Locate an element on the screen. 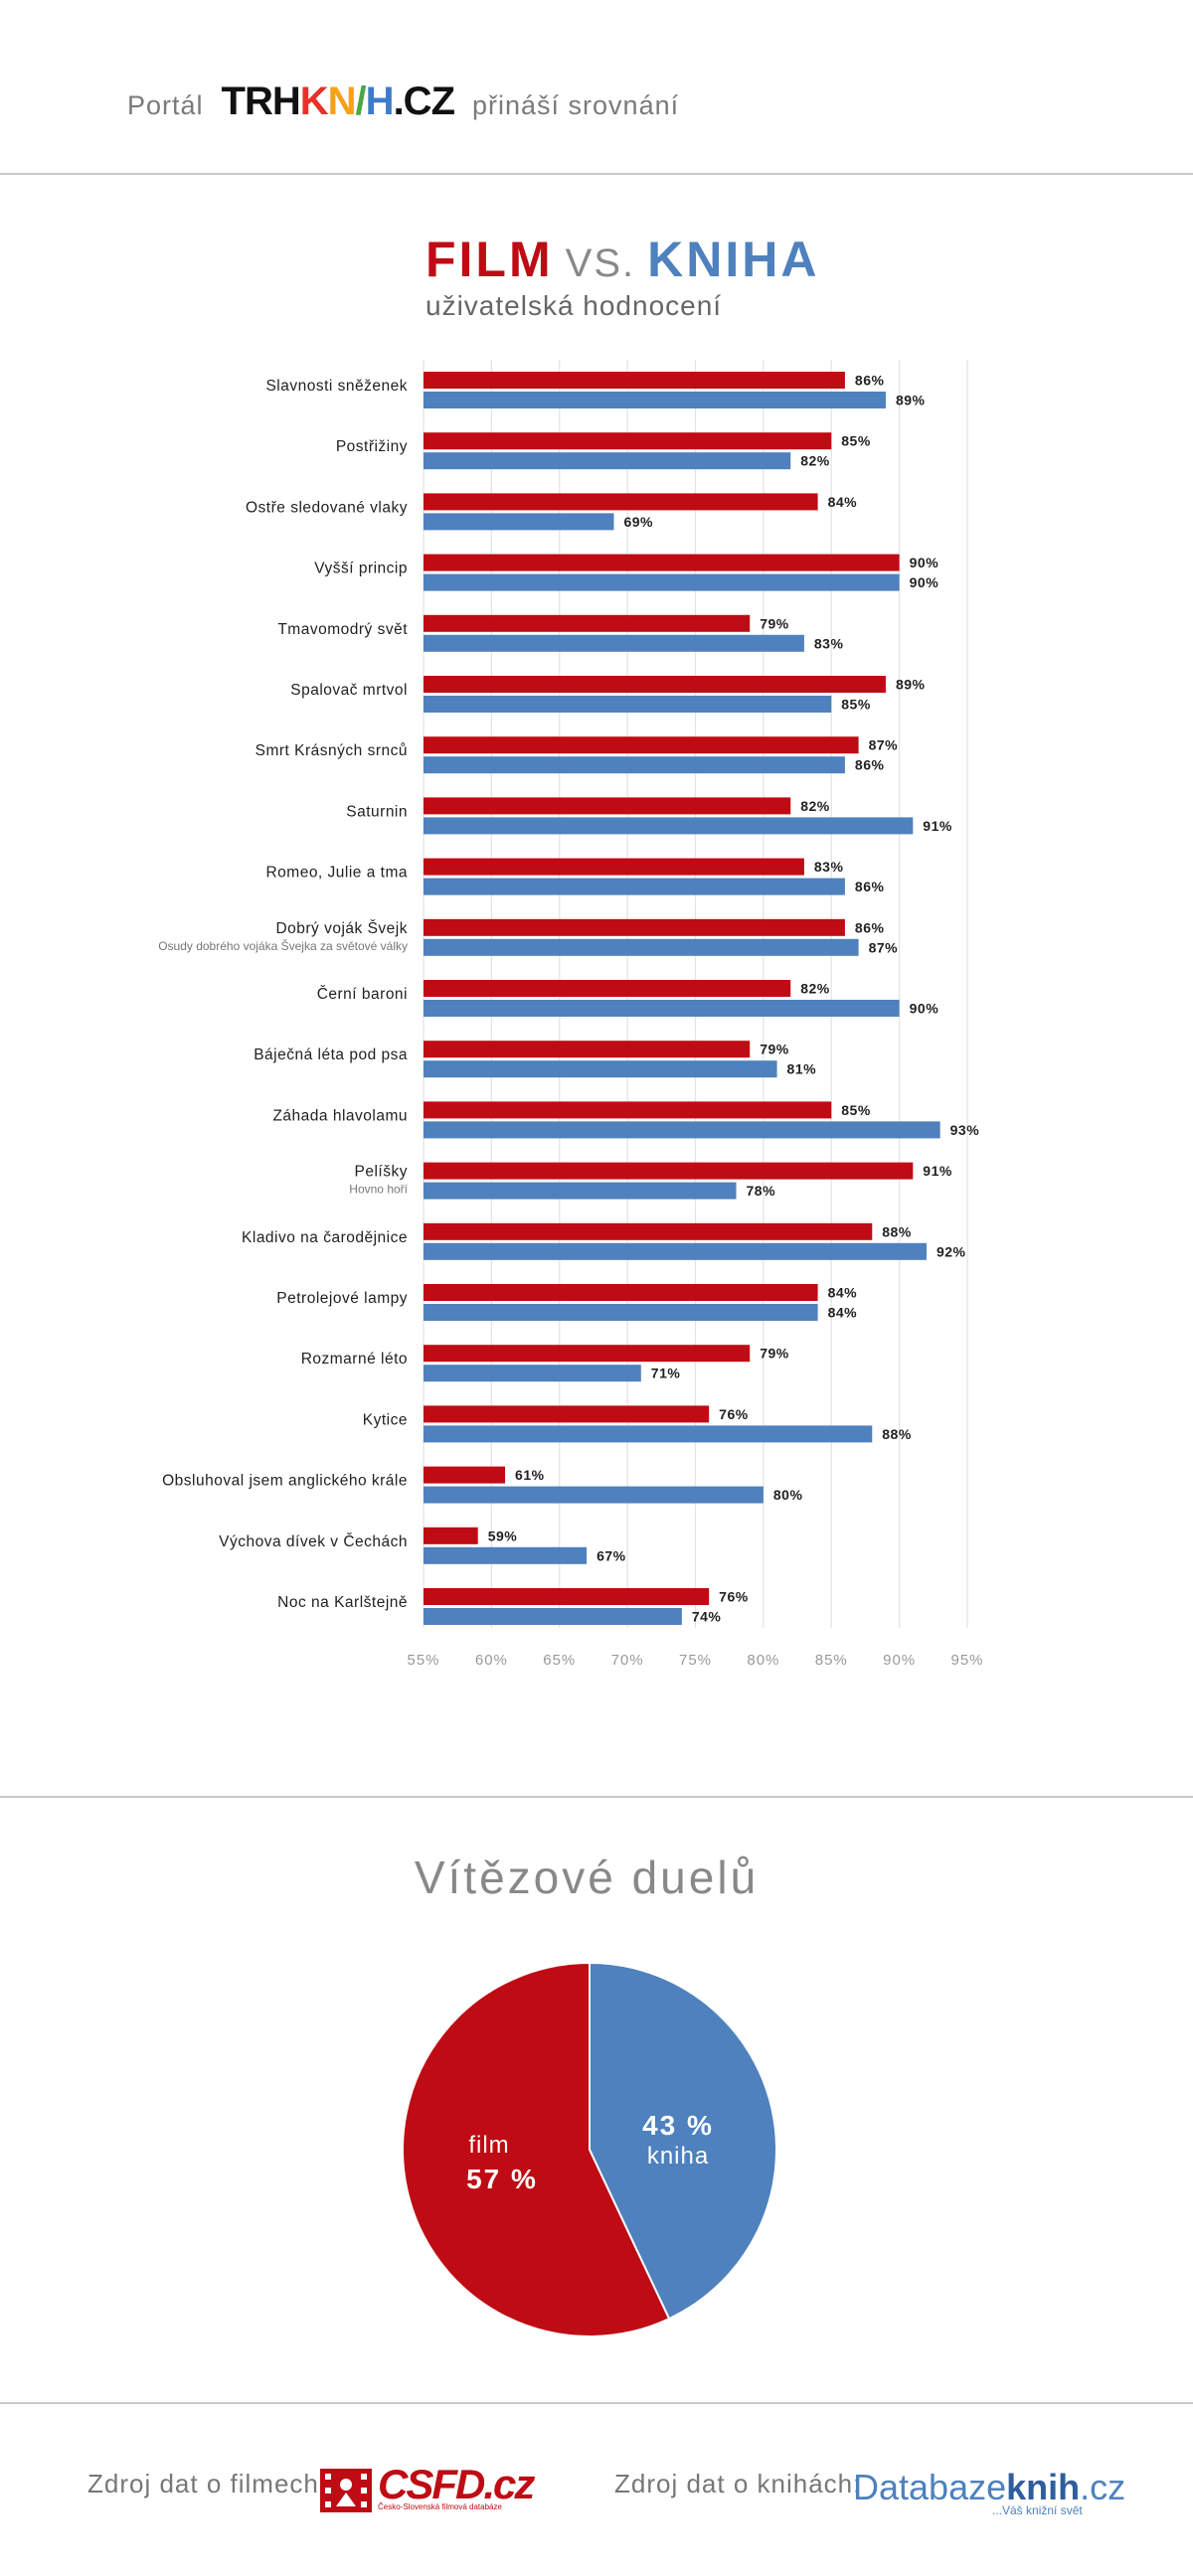 The height and width of the screenshot is (2576, 1193). category-label: Černí baroni is located at coordinates (362, 994).